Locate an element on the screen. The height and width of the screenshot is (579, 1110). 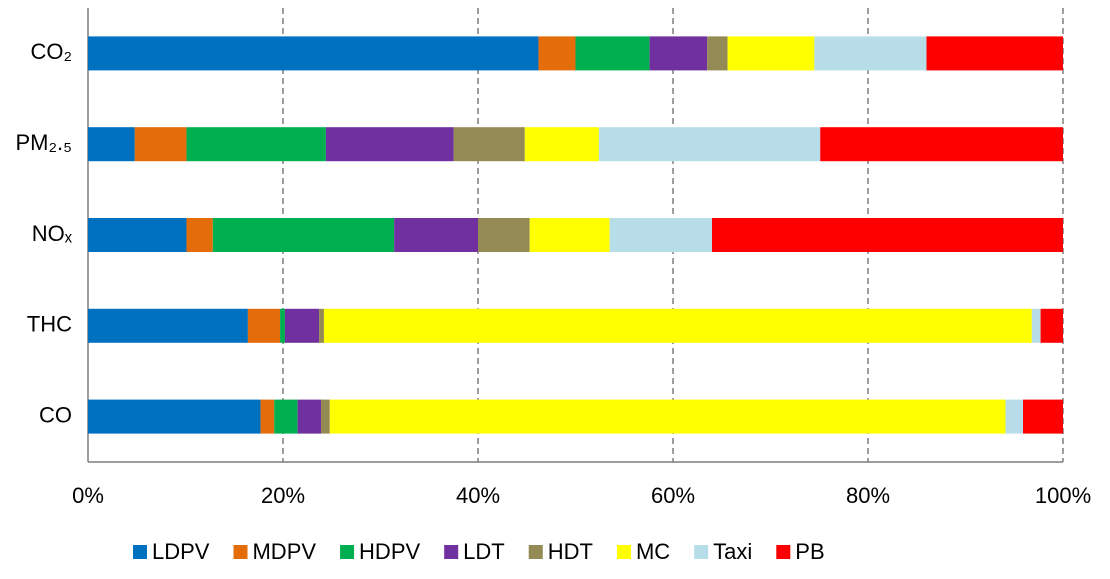
y-tick-label: NOₓ is located at coordinates (52, 233).